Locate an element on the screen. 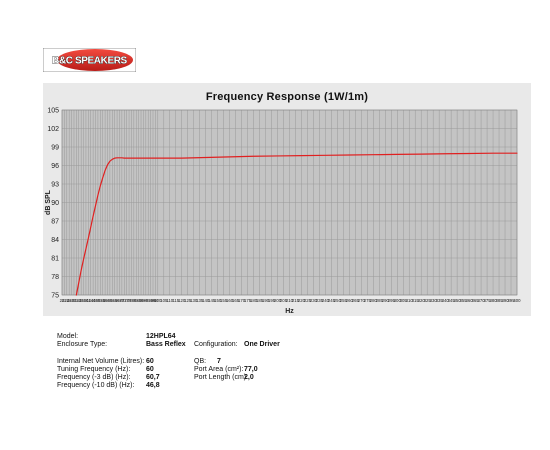 The width and height of the screenshot is (550, 450). x-tick-label: 120 is located at coordinates (182, 300).